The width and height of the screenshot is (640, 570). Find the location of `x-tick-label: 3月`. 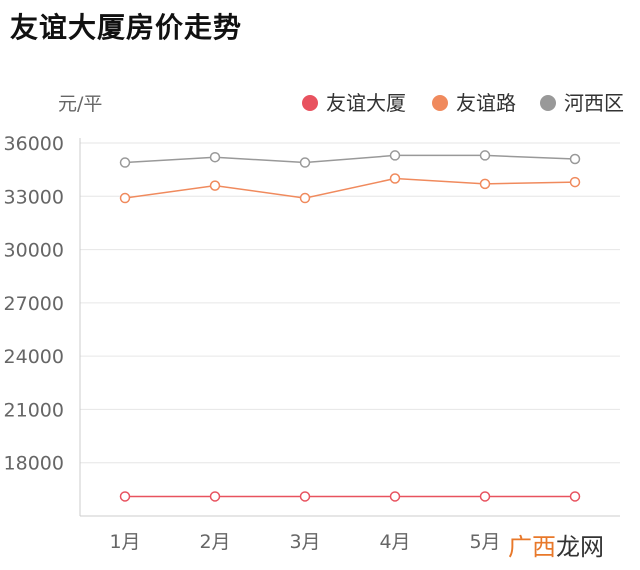

x-tick-label: 3月 is located at coordinates (304, 542).